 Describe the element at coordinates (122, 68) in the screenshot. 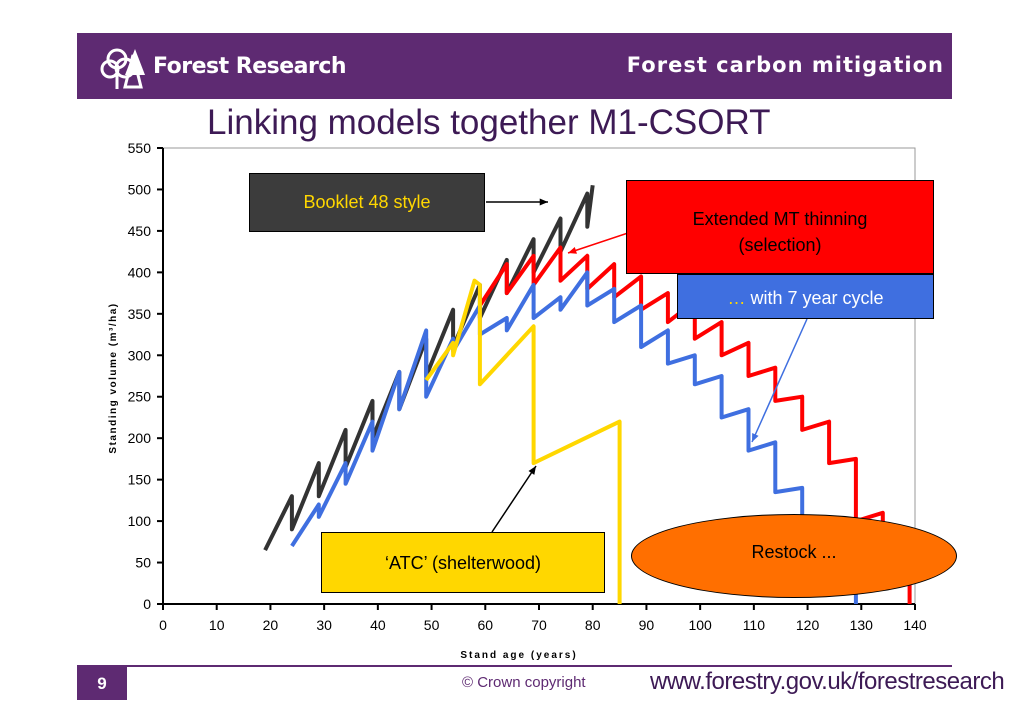

I see `tree-logo-icon` at that location.